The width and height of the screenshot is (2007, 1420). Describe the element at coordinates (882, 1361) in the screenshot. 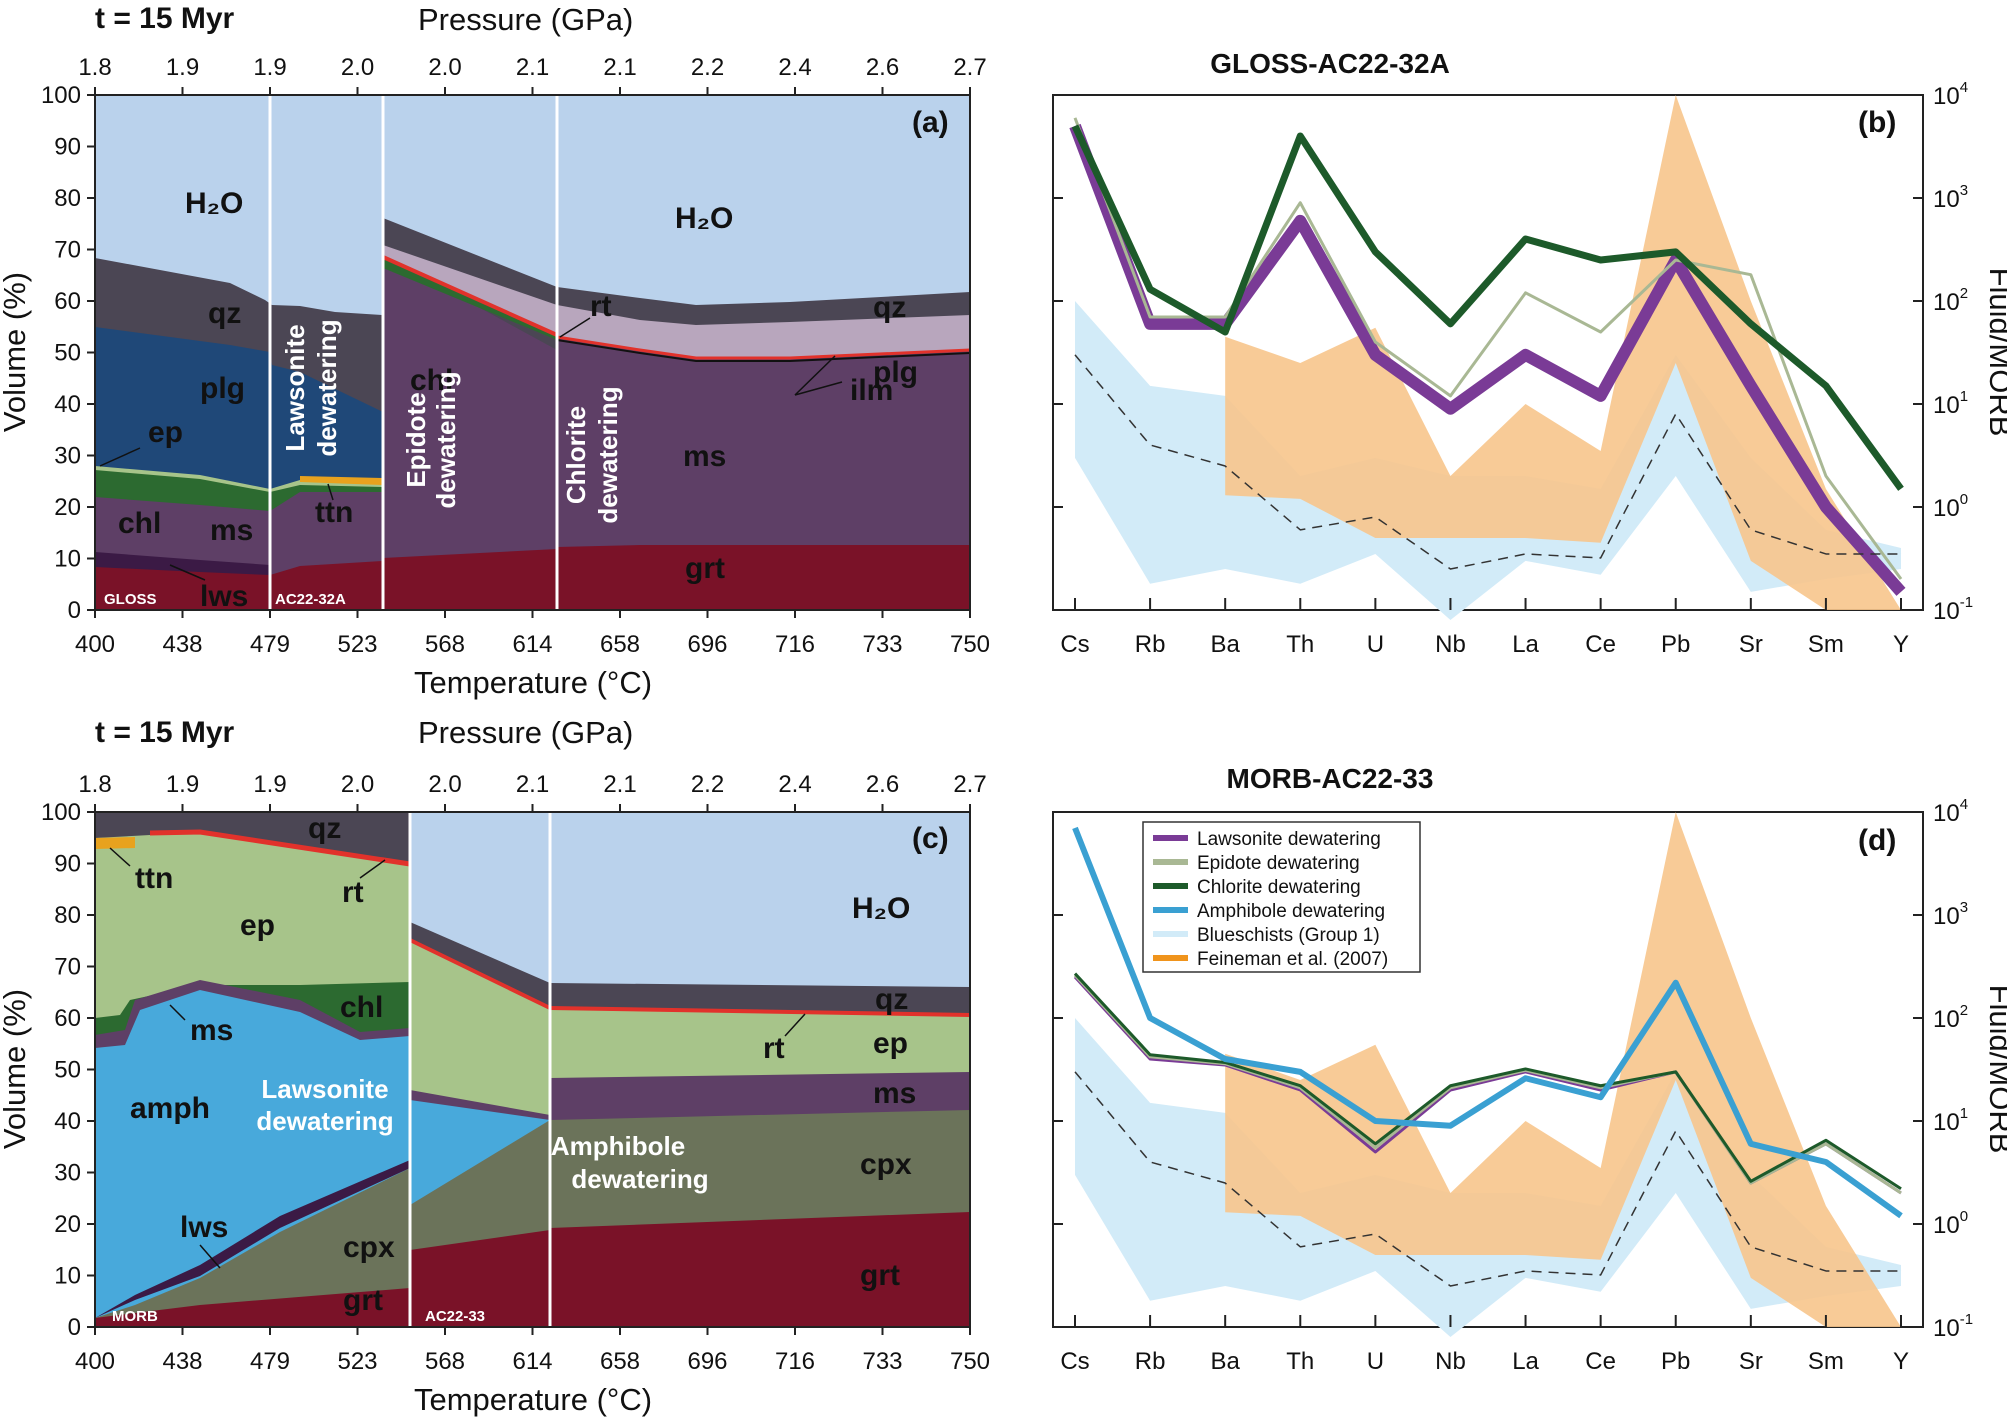

I see `temperature-tick-label: 733` at that location.